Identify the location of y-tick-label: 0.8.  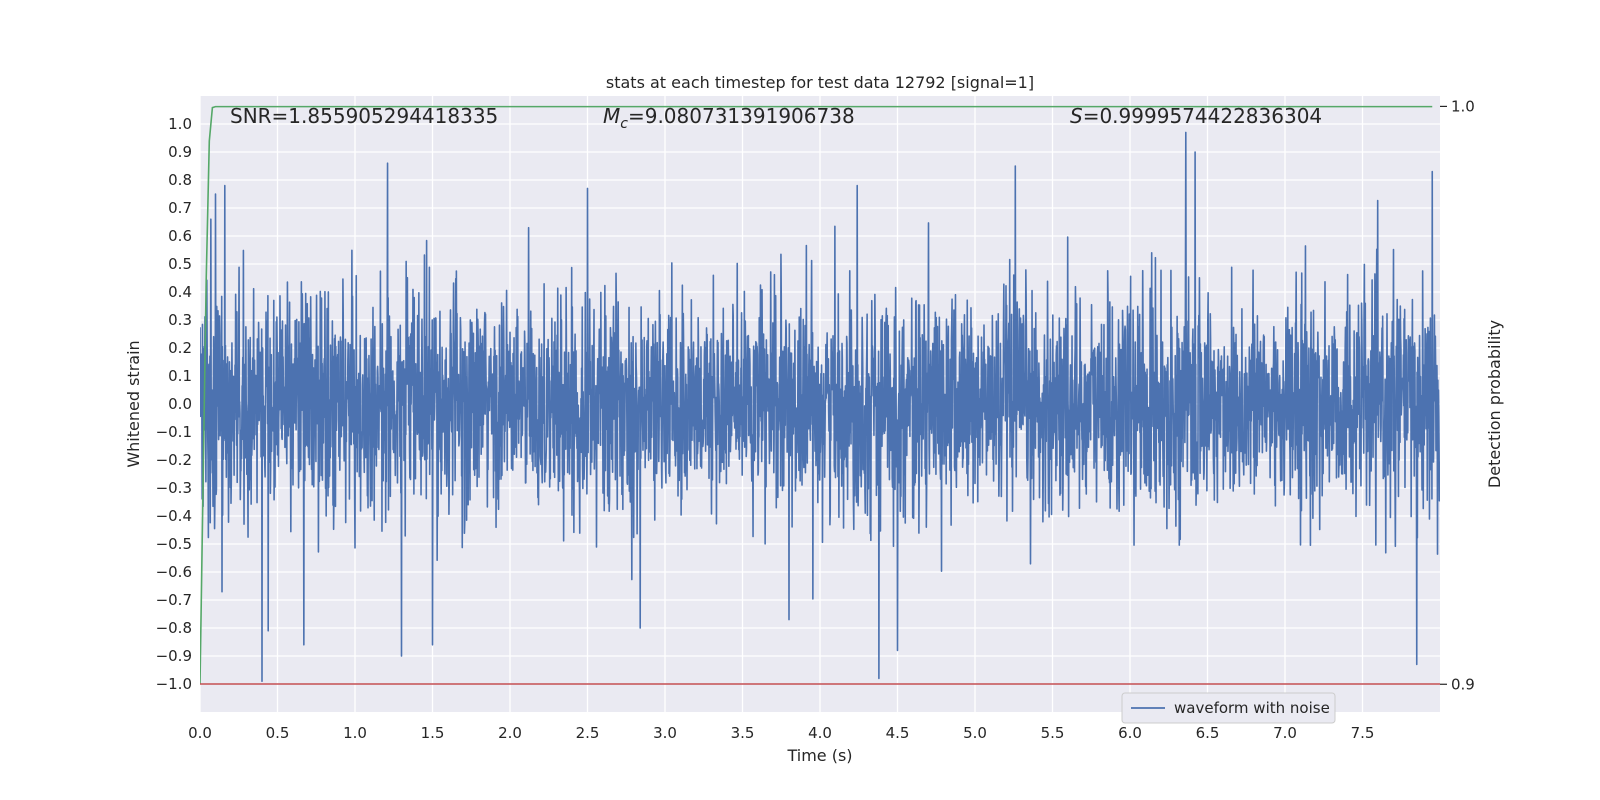
(180, 180).